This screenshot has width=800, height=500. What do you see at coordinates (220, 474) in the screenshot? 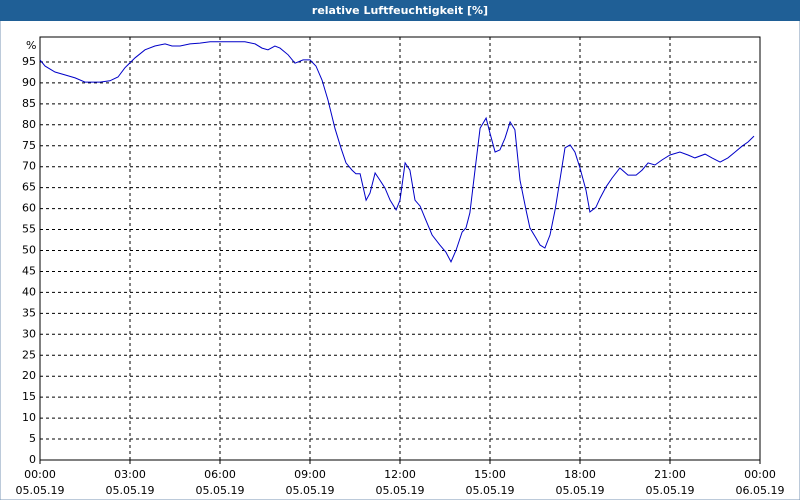
I see `x-tick-label: 06:00` at bounding box center [220, 474].